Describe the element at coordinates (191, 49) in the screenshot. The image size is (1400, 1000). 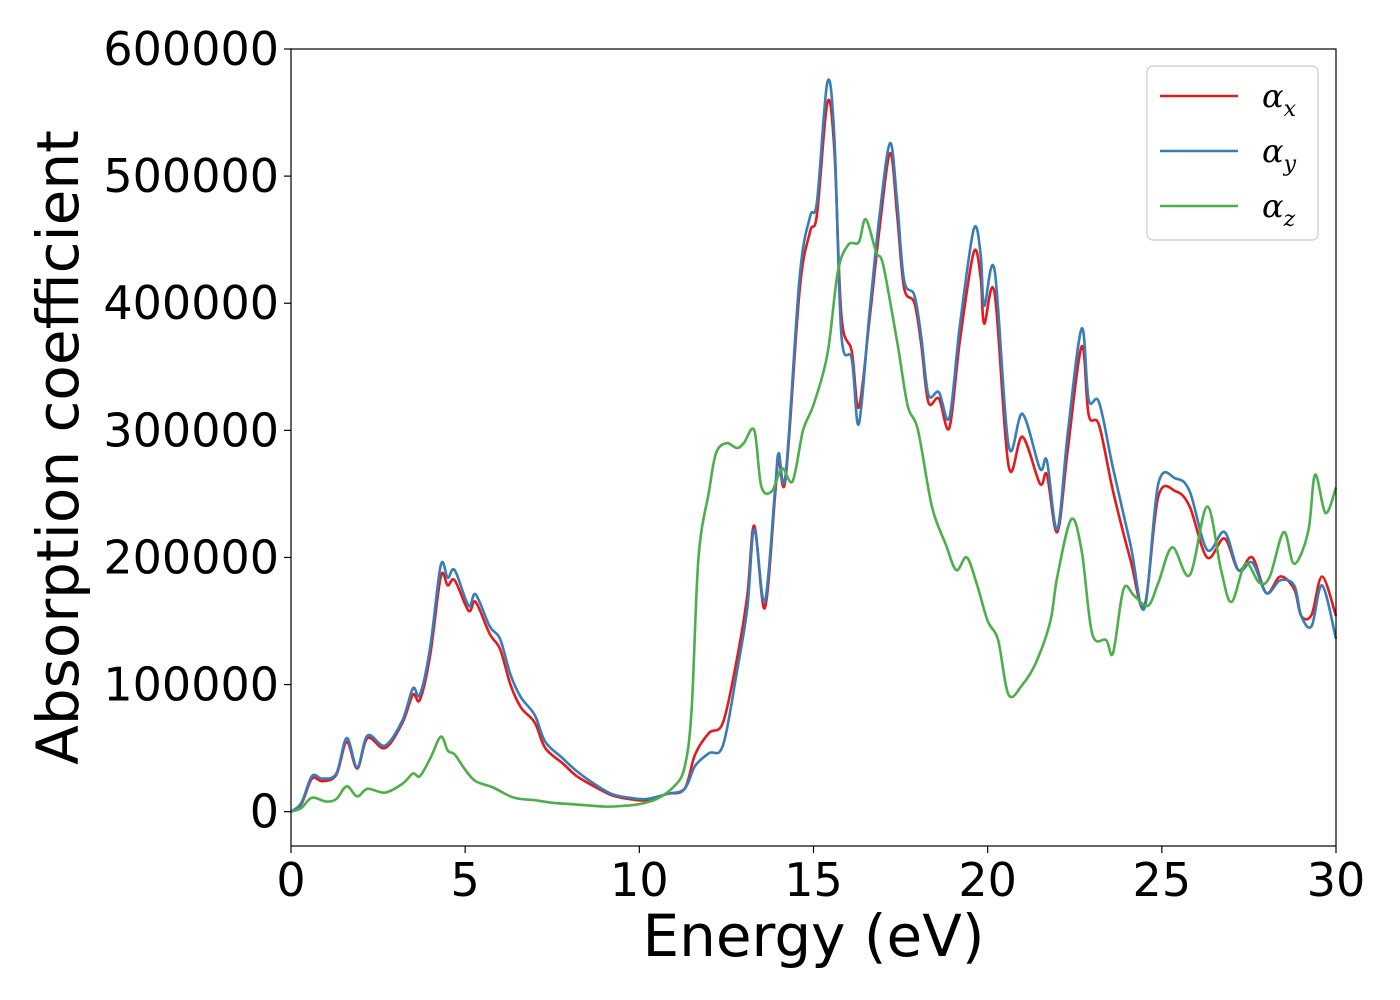
I see `y-tick-label: 600000` at that location.